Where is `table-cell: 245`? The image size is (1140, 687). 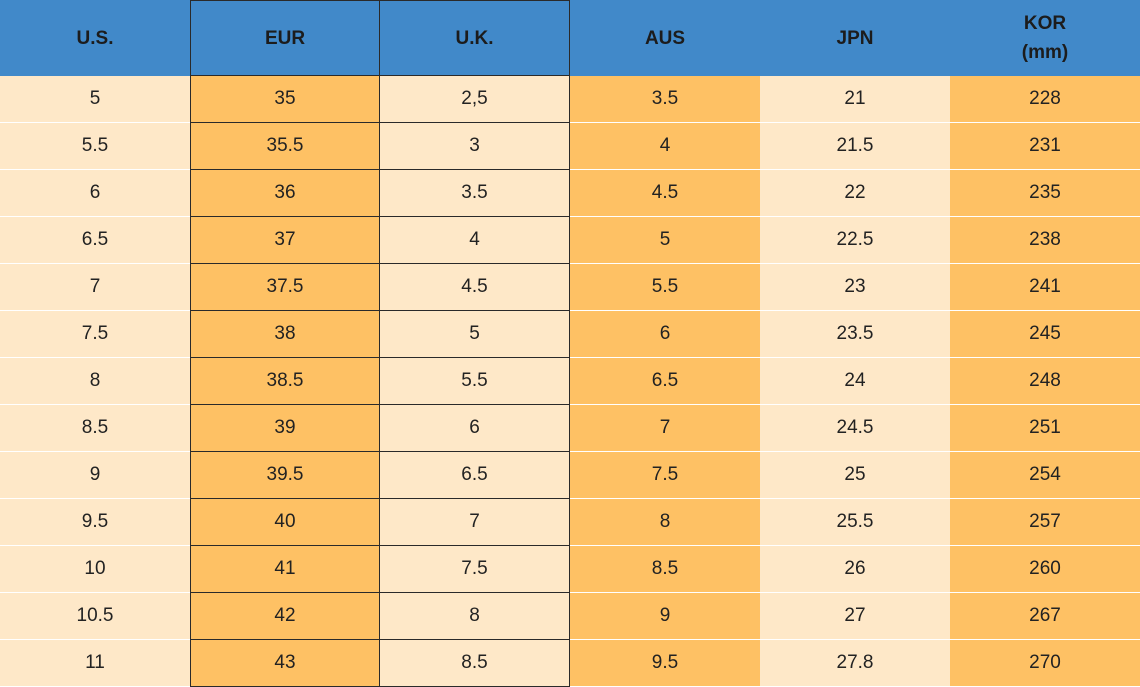 table-cell: 245 is located at coordinates (1045, 334).